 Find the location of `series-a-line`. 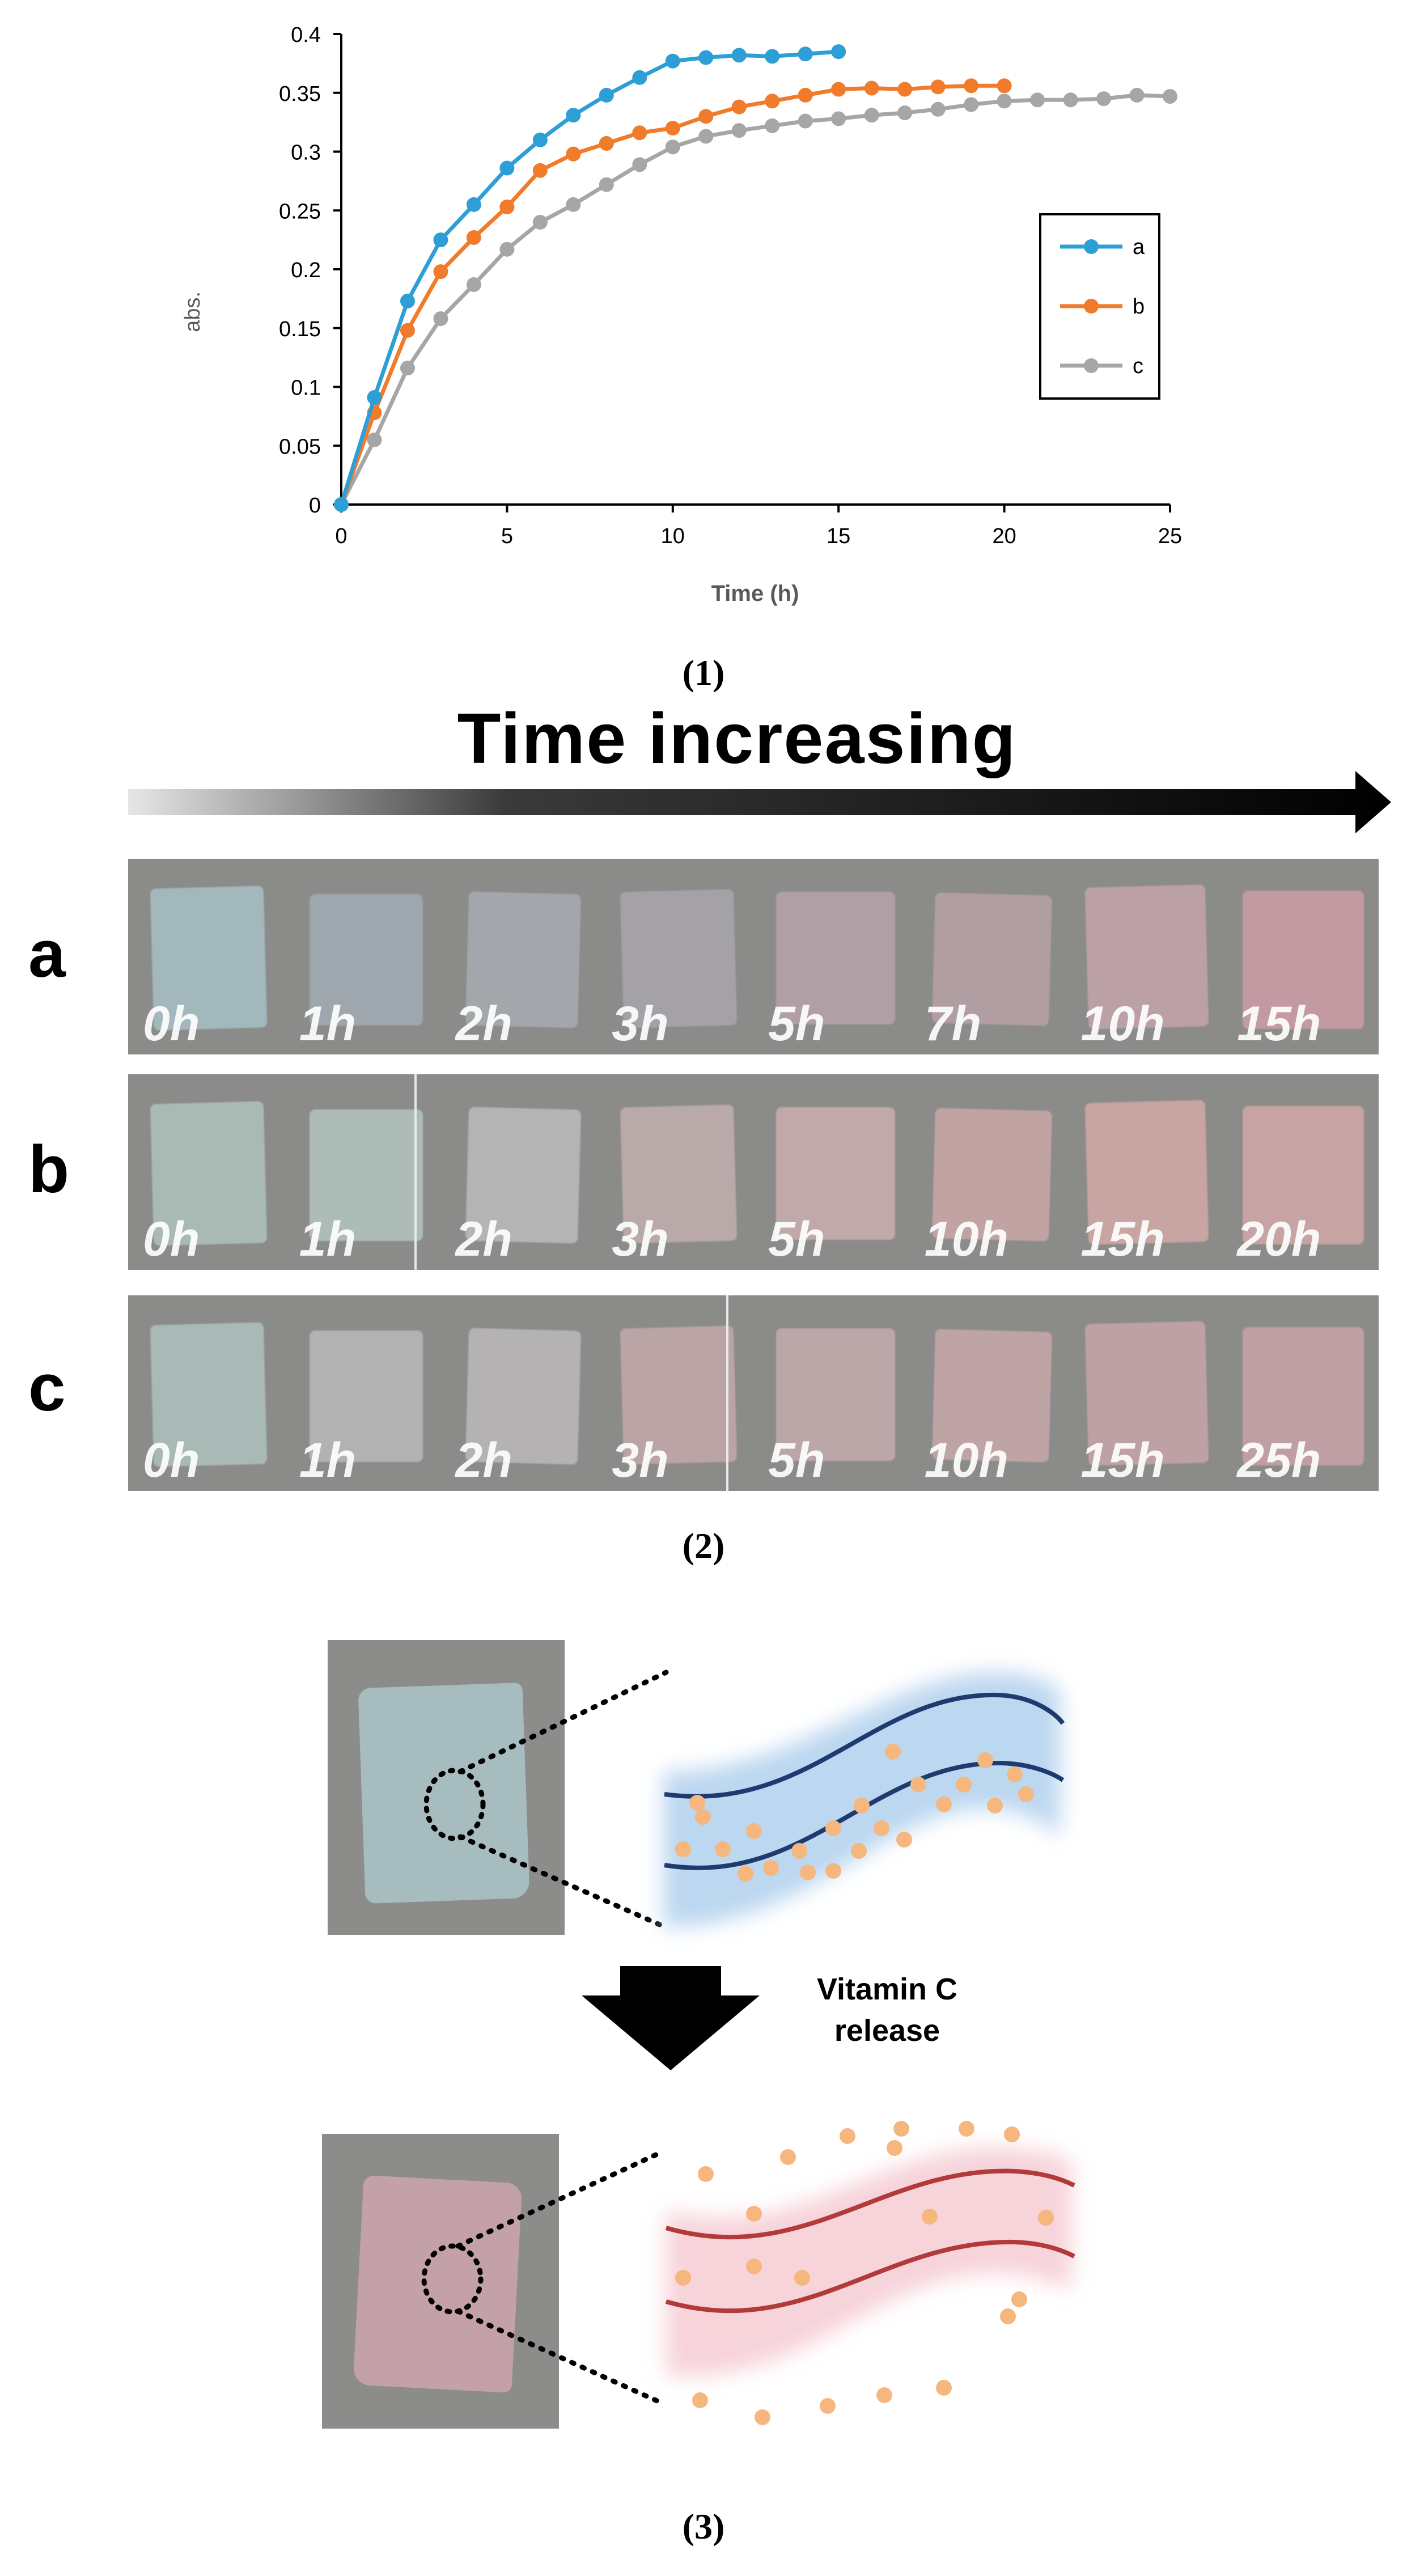

series-a-line is located at coordinates (589, 277).